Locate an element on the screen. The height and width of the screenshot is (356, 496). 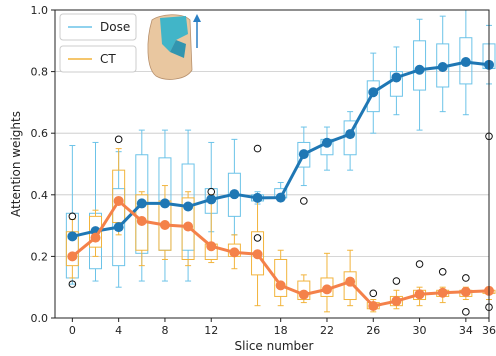
y-axis-title: Attention weights is located at coordinates (16, 164).